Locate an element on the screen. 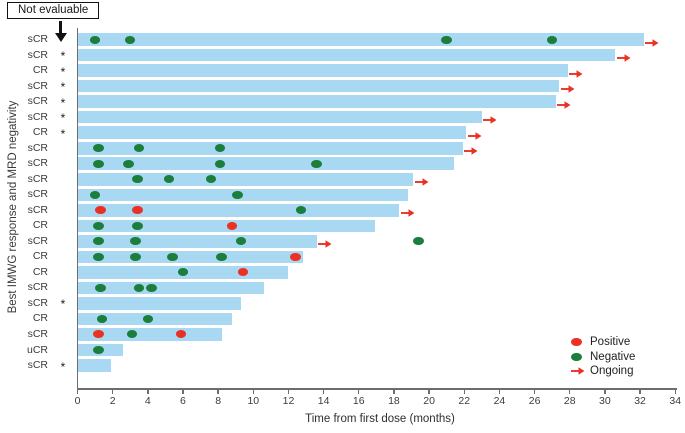  x-tick-label: 14 is located at coordinates (323, 401).